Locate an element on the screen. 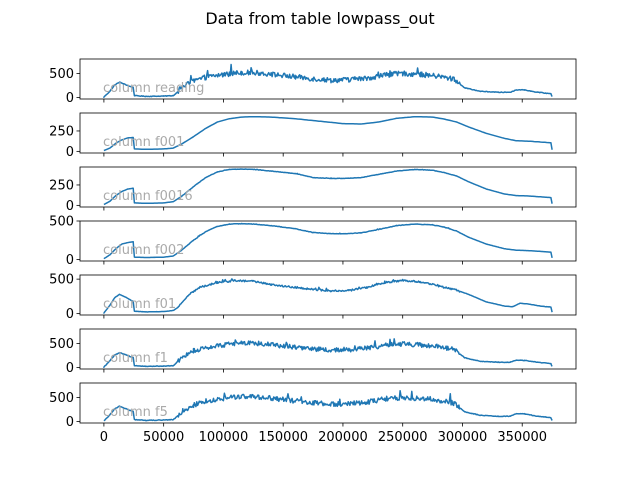 The width and height of the screenshot is (640, 480). subplot-1: column reading 0 500 is located at coordinates (313, 82).